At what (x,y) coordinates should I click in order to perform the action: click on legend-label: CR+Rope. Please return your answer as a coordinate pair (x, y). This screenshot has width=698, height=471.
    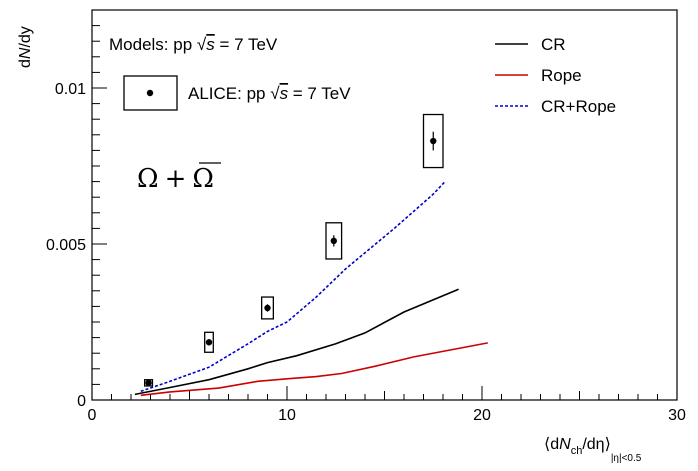
    Looking at the image, I should click on (578, 106).